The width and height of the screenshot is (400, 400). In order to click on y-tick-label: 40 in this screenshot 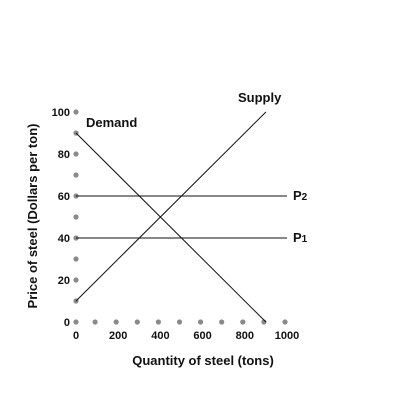, I will do `click(64, 239)`.